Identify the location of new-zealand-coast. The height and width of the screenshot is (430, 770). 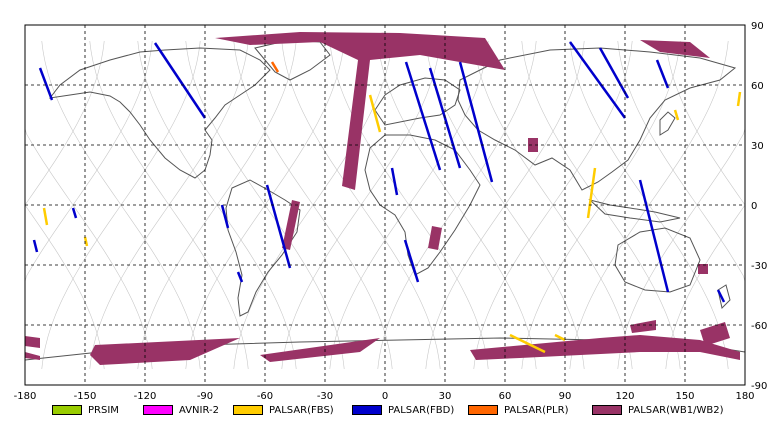
(724, 296).